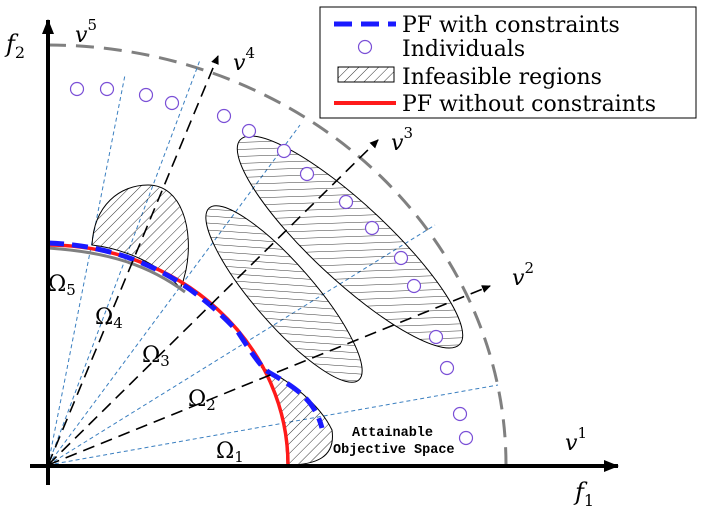 This screenshot has height=512, width=707. Describe the element at coordinates (529, 104) in the screenshot. I see `legend-label-pf-without-constraints: PF without constraints` at that location.